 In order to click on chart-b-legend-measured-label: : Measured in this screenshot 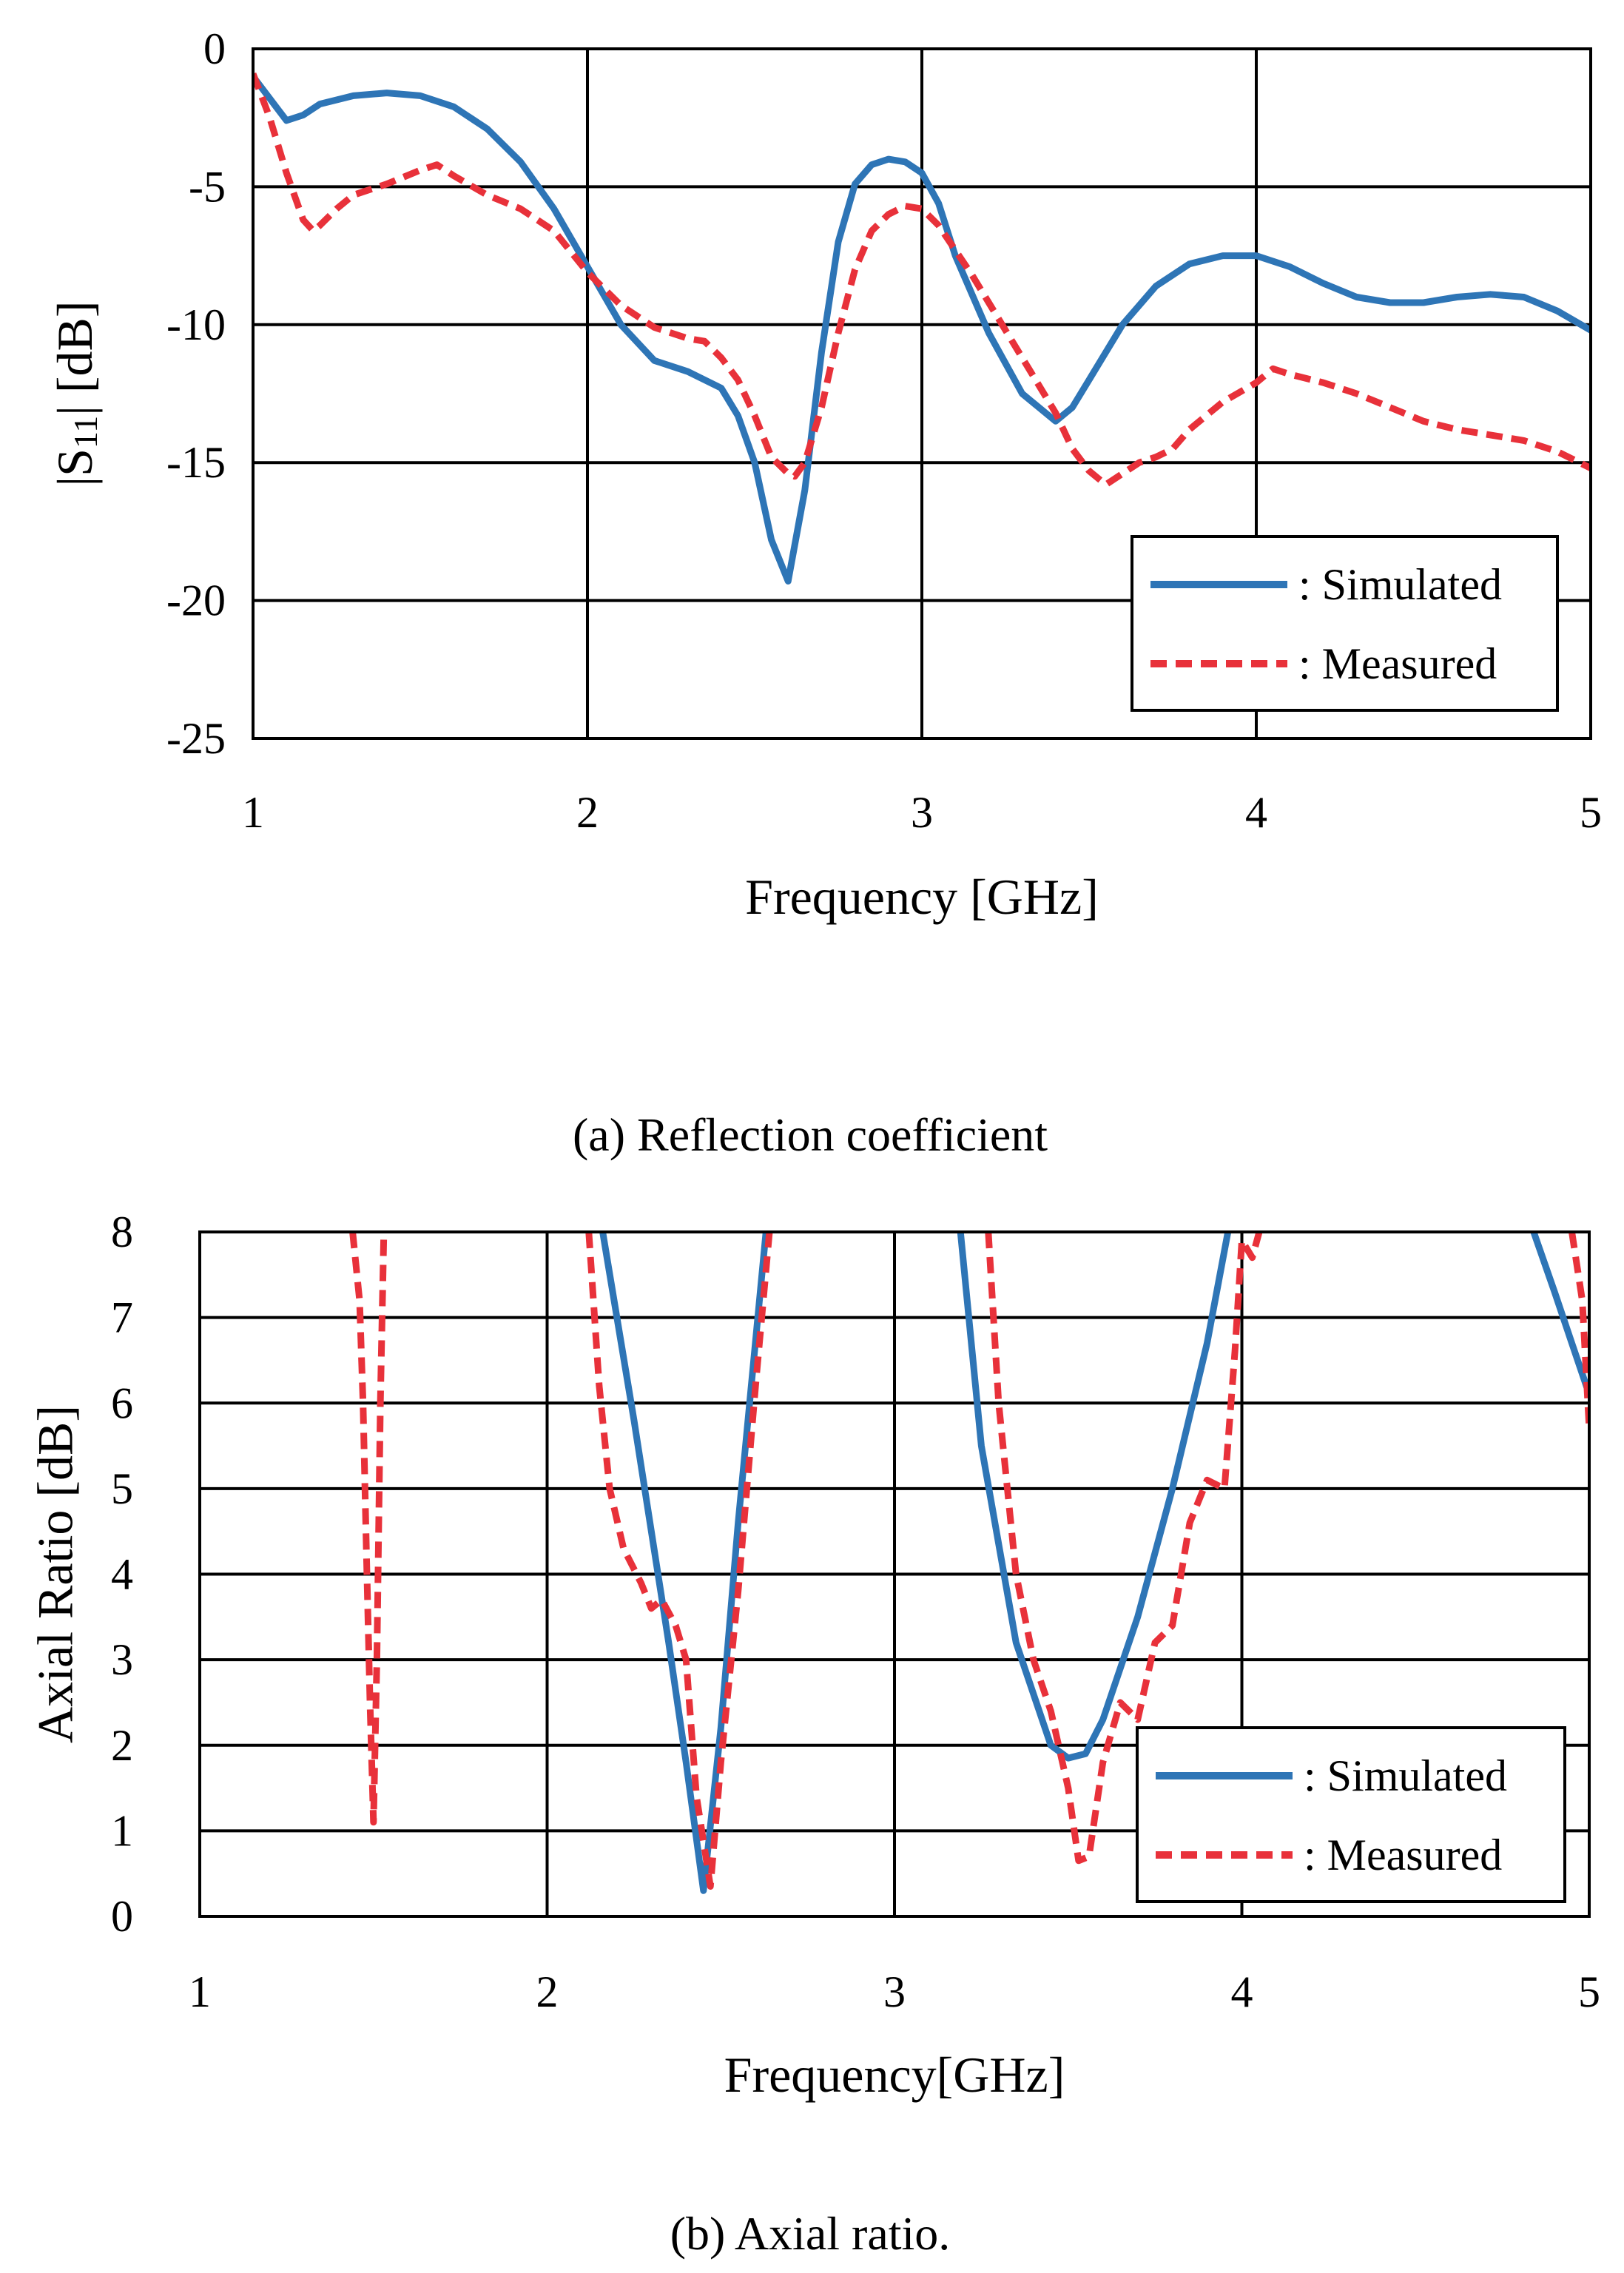, I will do `click(1403, 1855)`.